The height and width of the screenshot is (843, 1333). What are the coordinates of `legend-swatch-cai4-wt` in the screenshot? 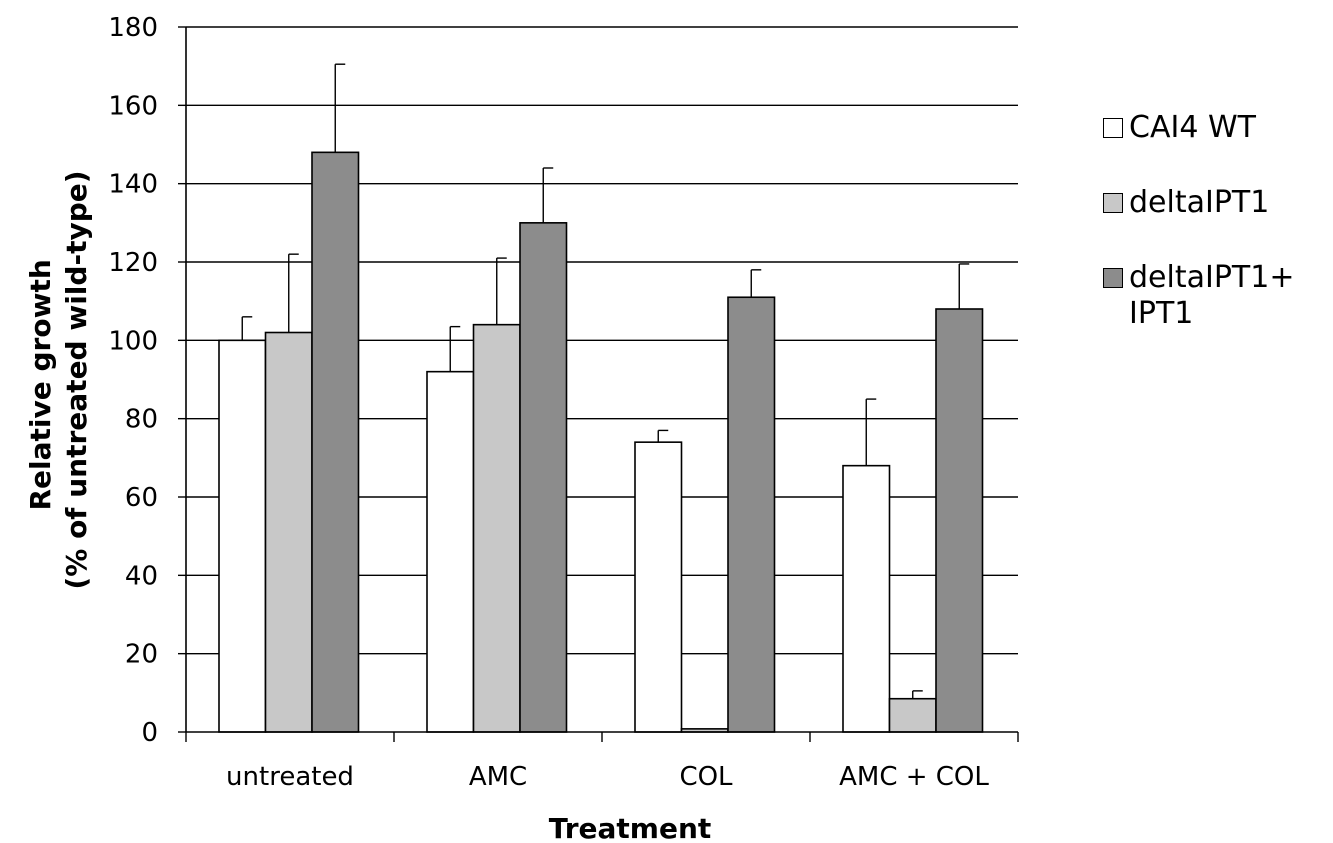 It's located at (1113, 128).